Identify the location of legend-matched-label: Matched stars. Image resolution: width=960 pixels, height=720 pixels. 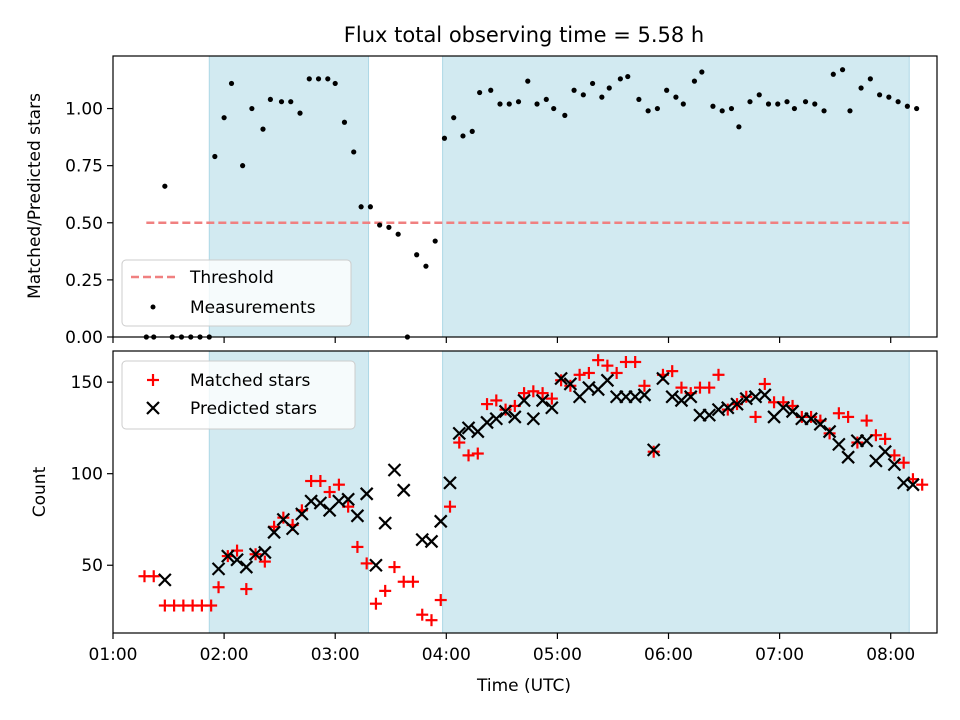
(250, 381).